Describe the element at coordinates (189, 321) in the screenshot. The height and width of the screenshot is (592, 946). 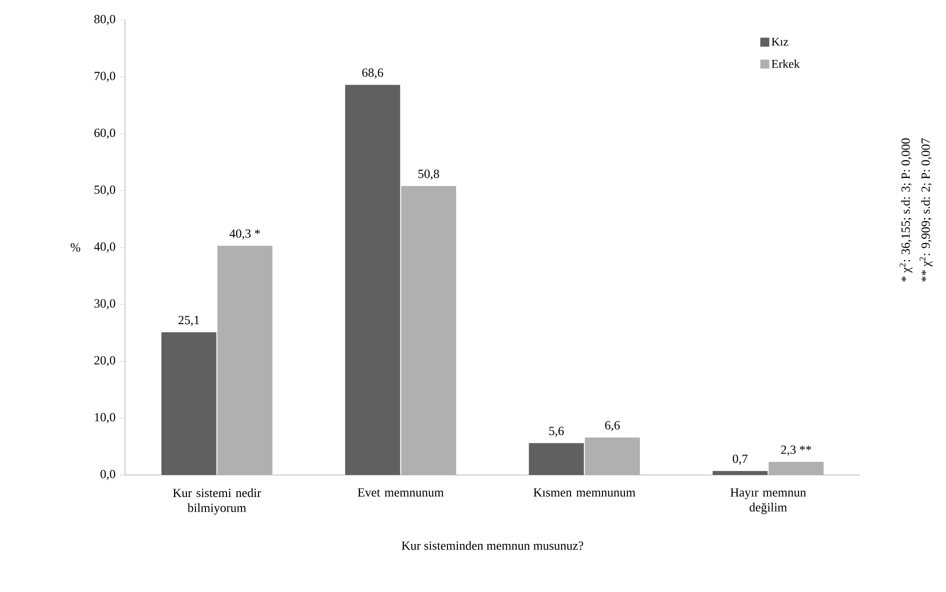
I see `data-label: 25,1` at that location.